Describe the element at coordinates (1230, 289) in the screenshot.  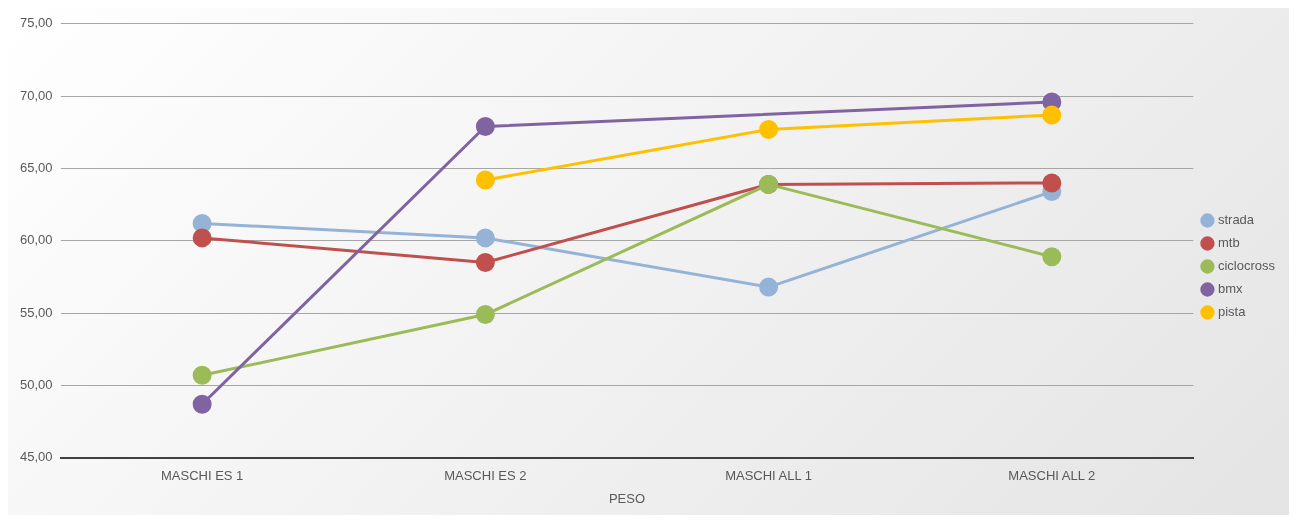
I see `legend-label: bmx` at that location.